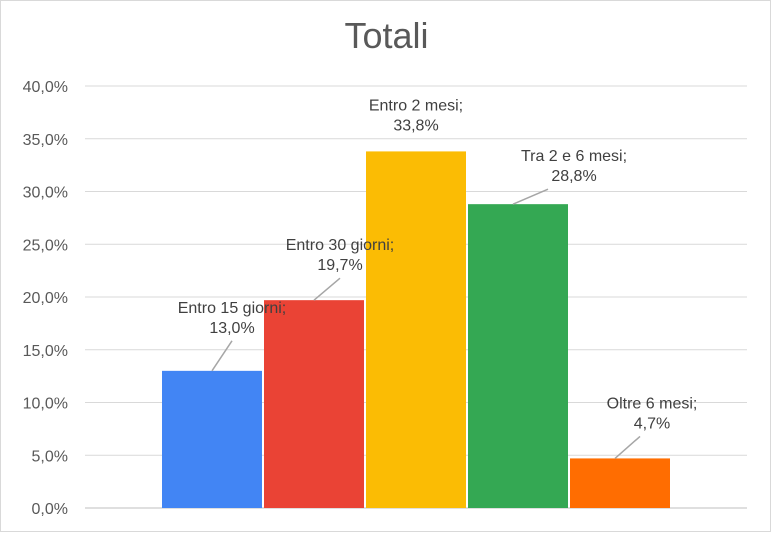 The height and width of the screenshot is (533, 771). Describe the element at coordinates (340, 245) in the screenshot. I see `data-label-category: Entro 30 giorni;` at that location.